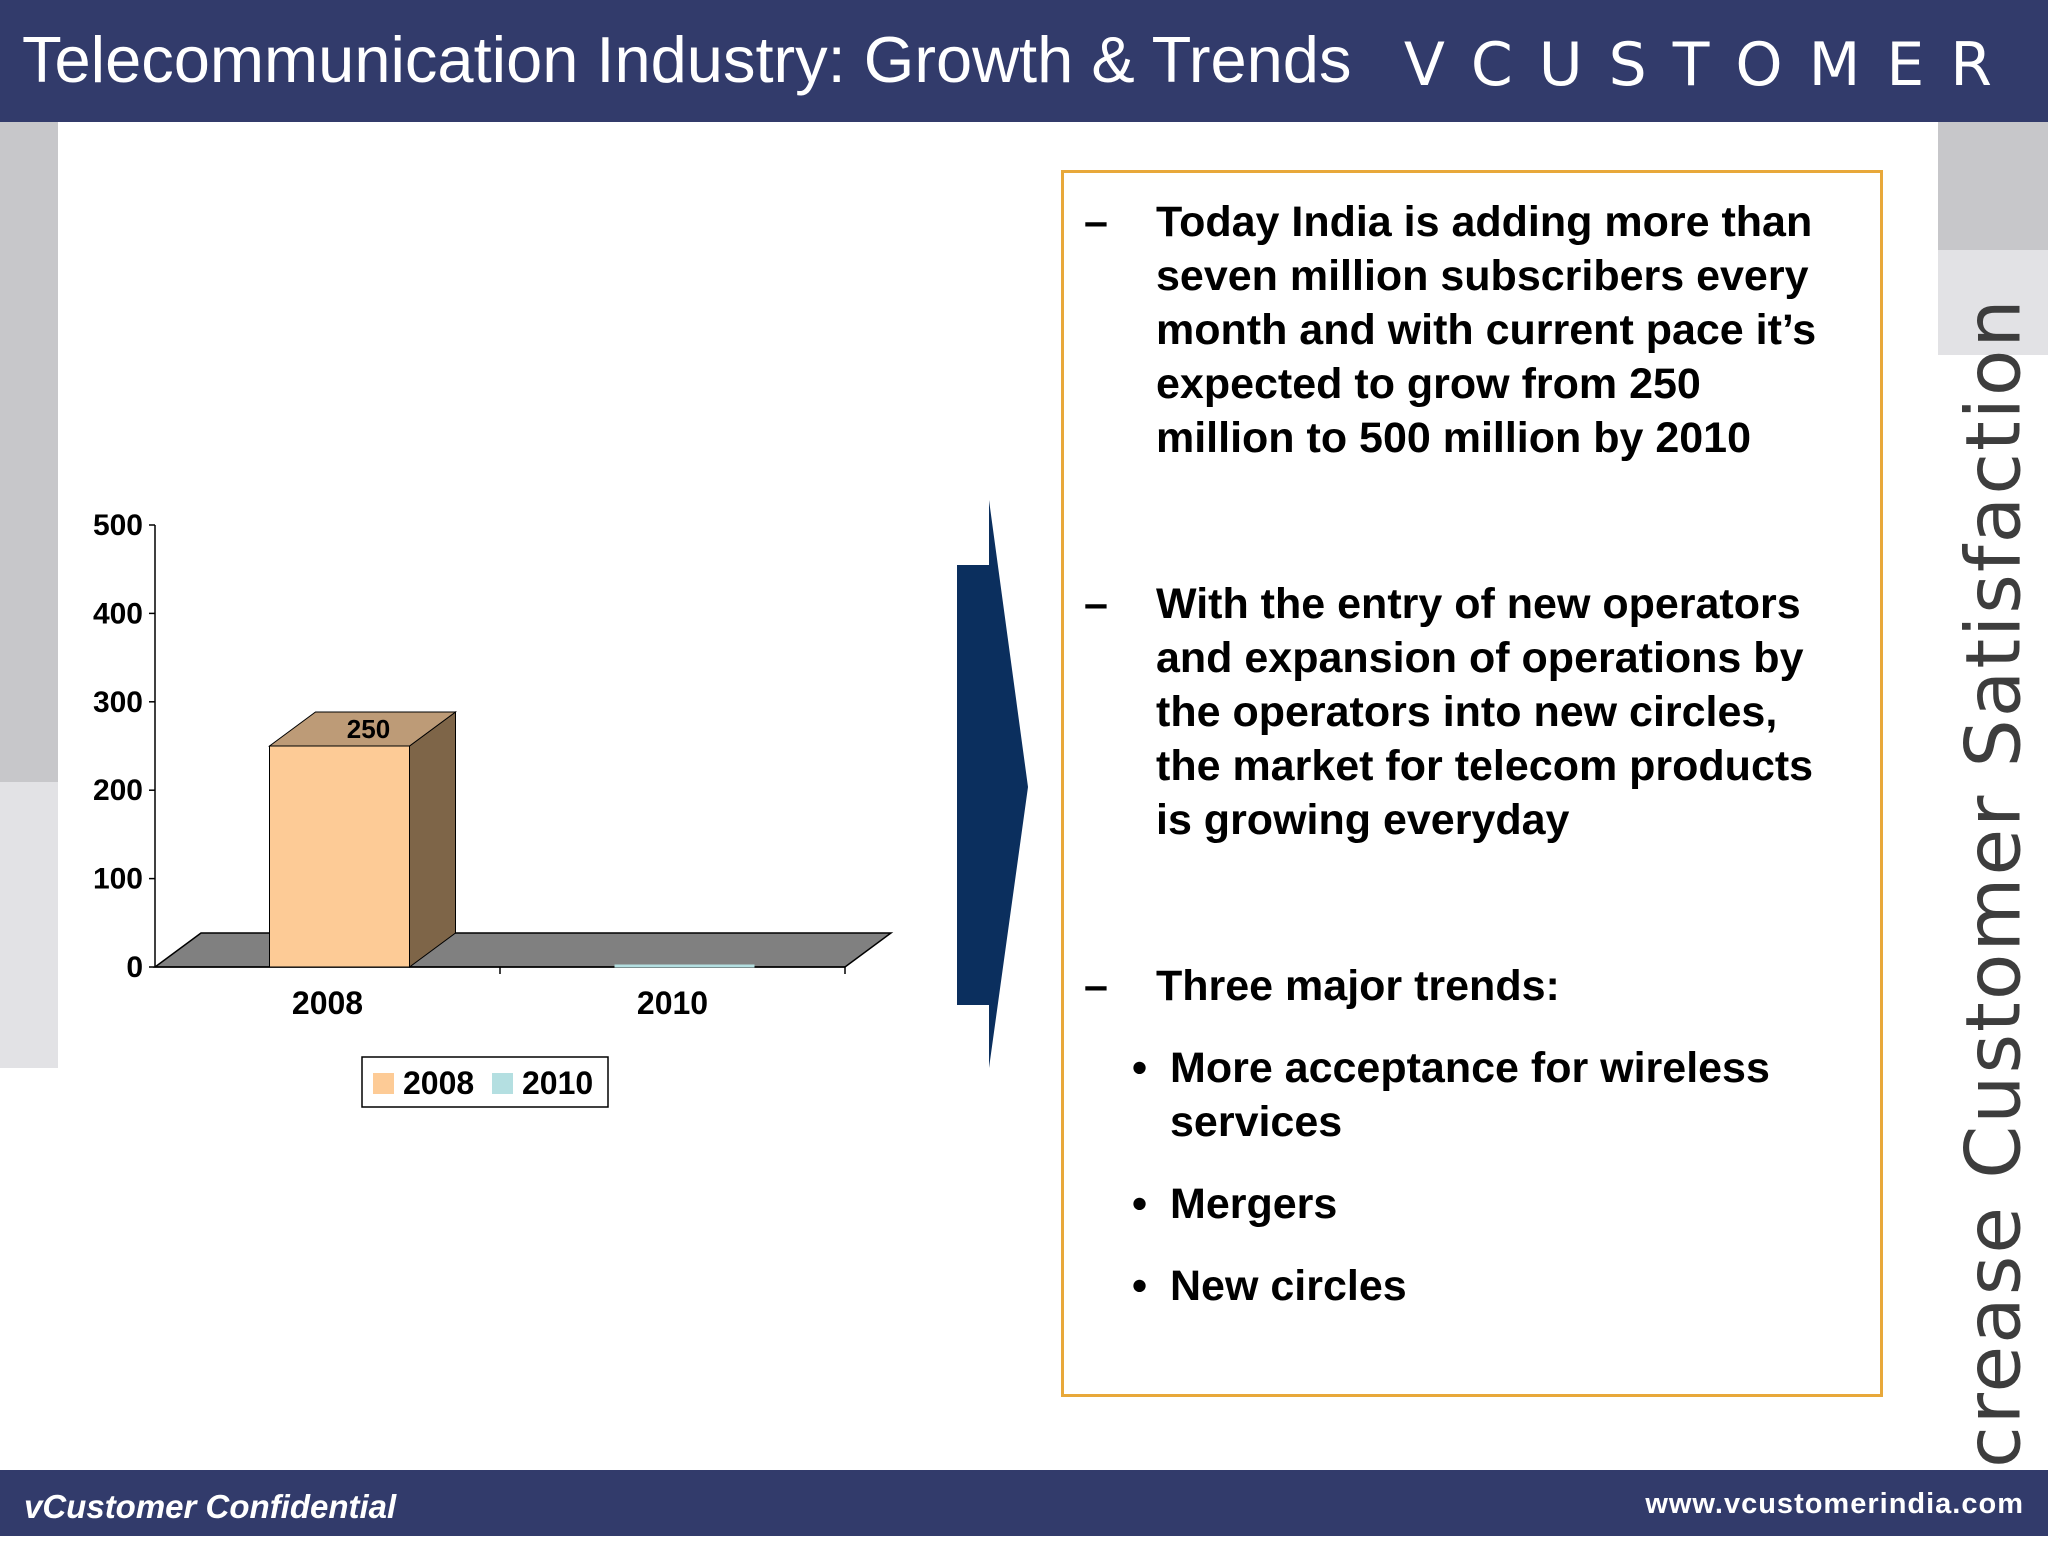 Image resolution: width=2048 pixels, height=1543 pixels. I want to click on x-tick-label-2008: 2008, so click(327, 1003).